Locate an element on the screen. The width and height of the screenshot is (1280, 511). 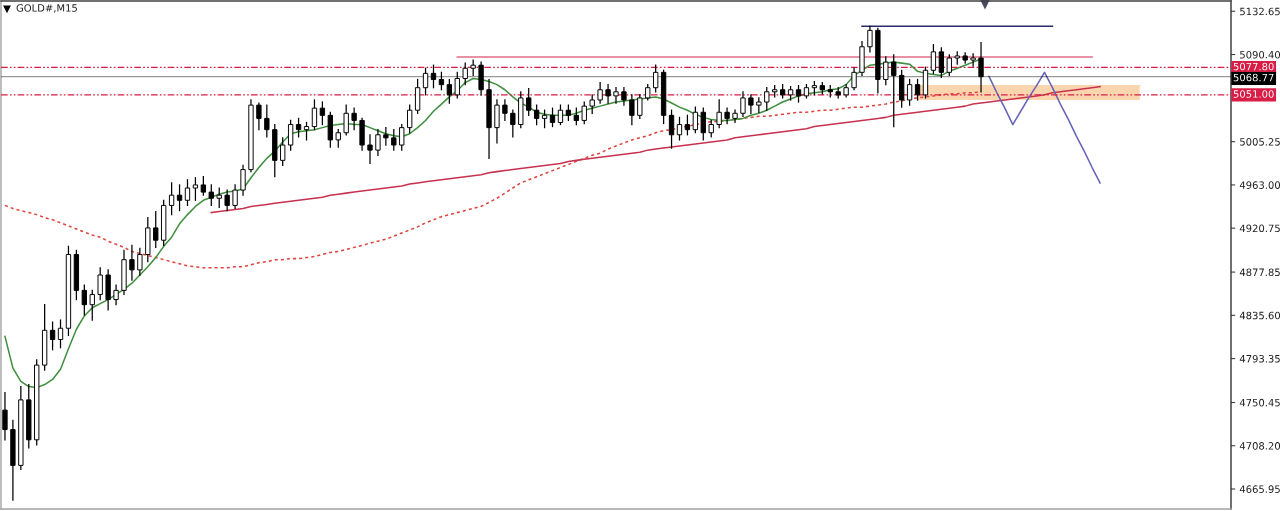
y-tick-label: 4793.35 is located at coordinates (1259, 358).